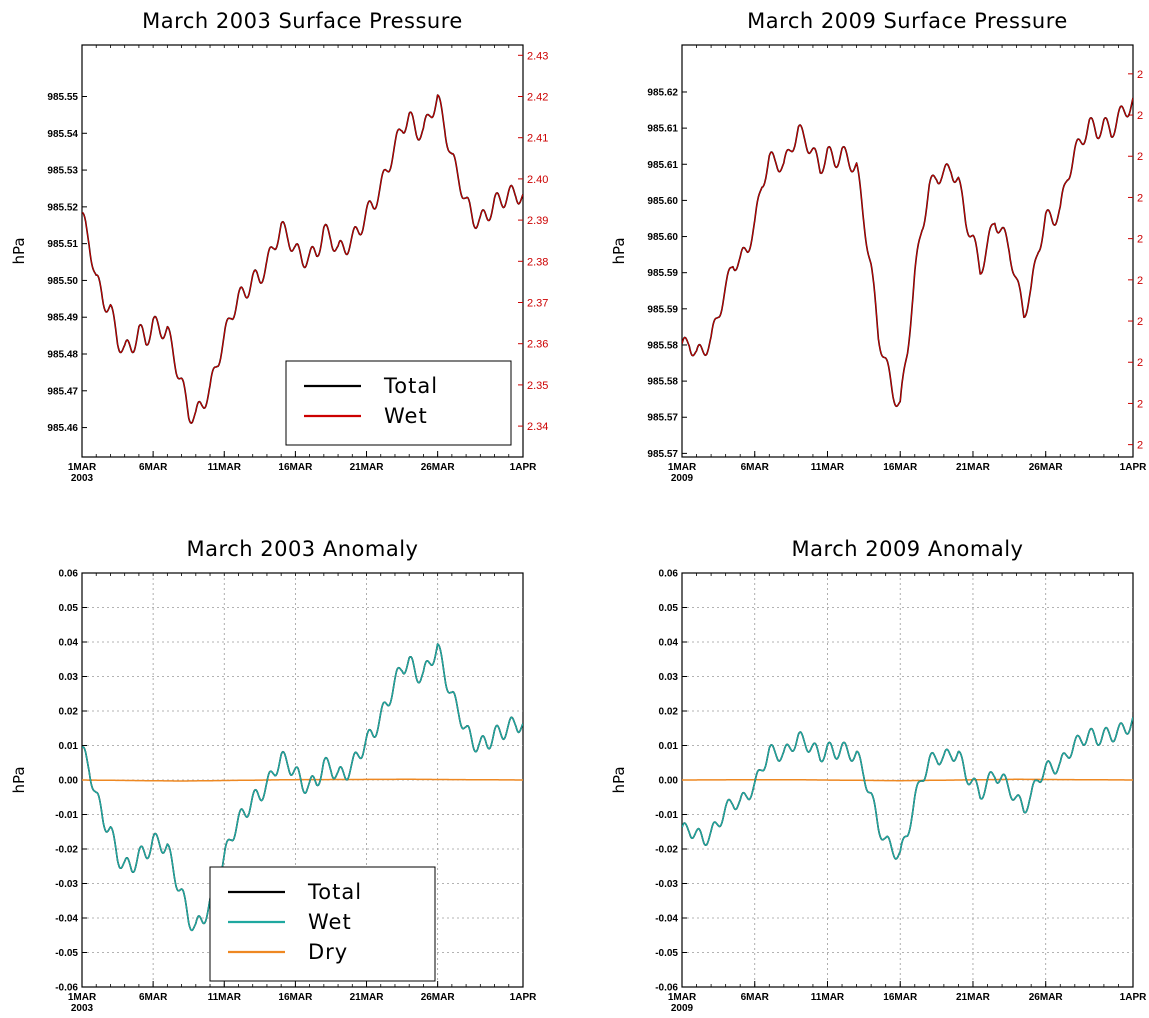  What do you see at coordinates (302, 21) in the screenshot?
I see `chart-title: March 2003 Surface Pressure` at bounding box center [302, 21].